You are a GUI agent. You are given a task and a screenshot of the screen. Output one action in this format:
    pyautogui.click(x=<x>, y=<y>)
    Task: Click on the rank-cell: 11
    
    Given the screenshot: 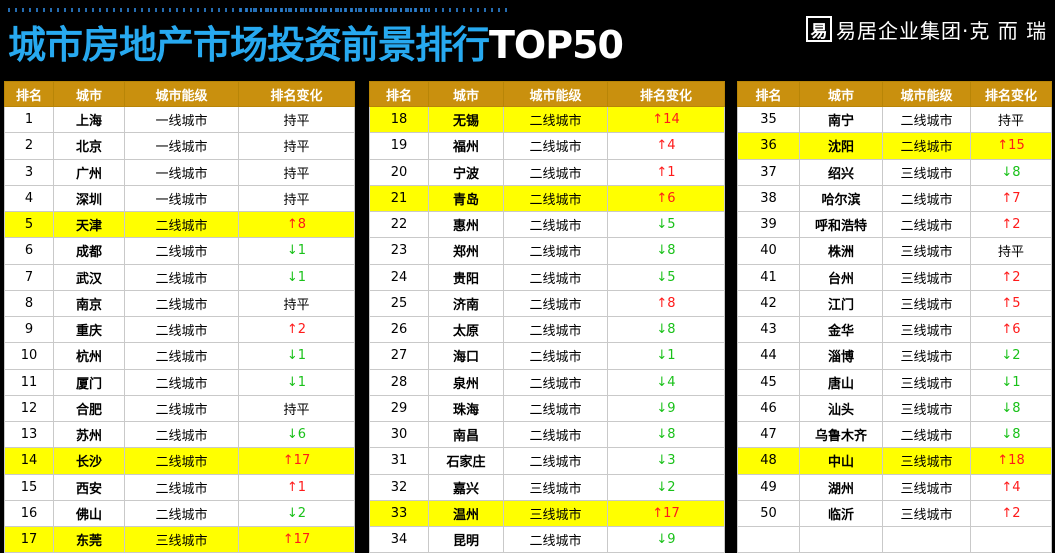 What is the action you would take?
    pyautogui.click(x=29, y=382)
    